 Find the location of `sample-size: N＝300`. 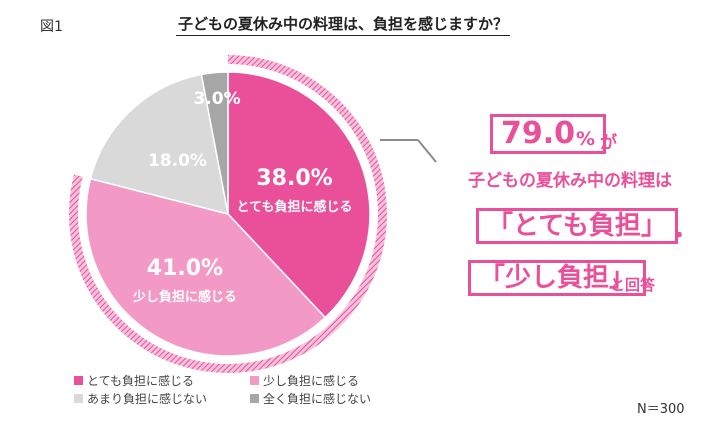

sample-size: N＝300 is located at coordinates (661, 409).